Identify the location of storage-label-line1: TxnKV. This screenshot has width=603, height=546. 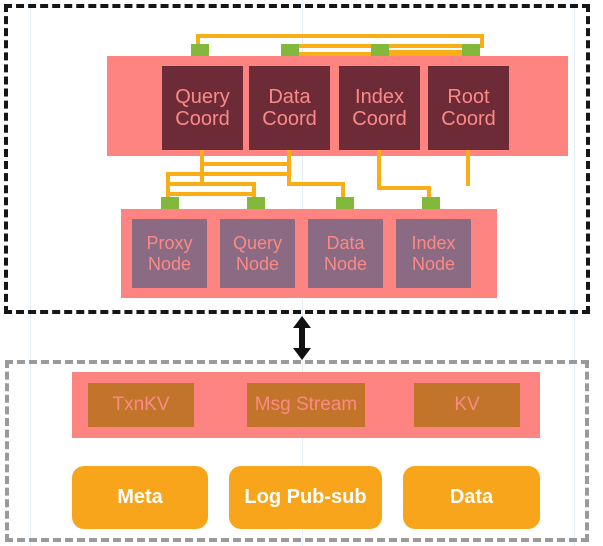
(141, 405).